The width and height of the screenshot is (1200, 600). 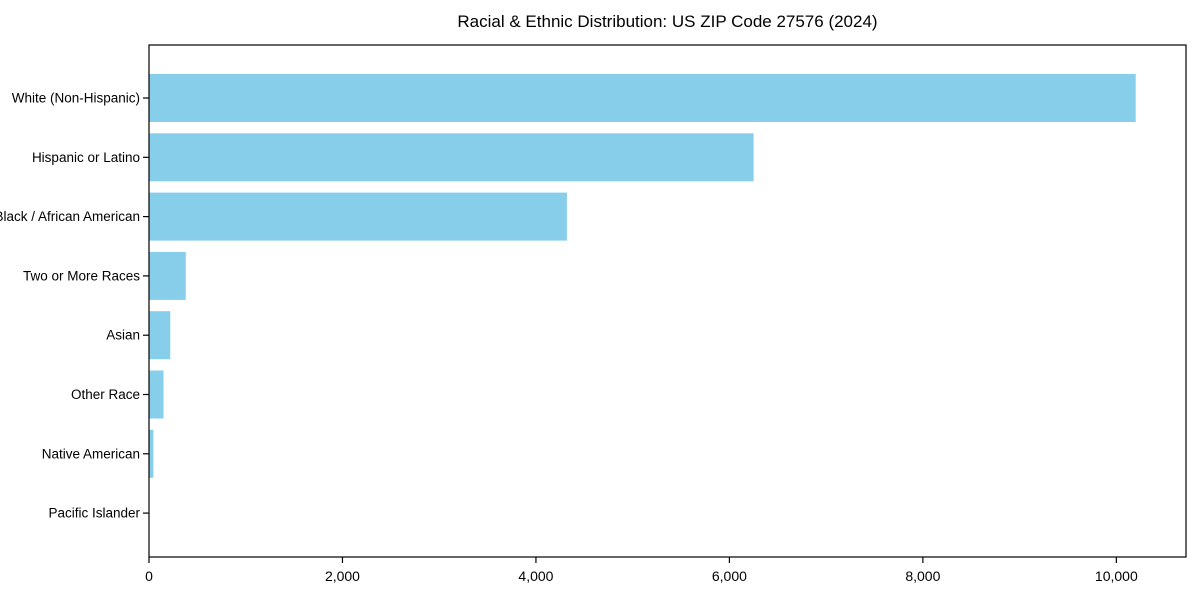 What do you see at coordinates (149, 576) in the screenshot?
I see `x-axis-tick-label: 0` at bounding box center [149, 576].